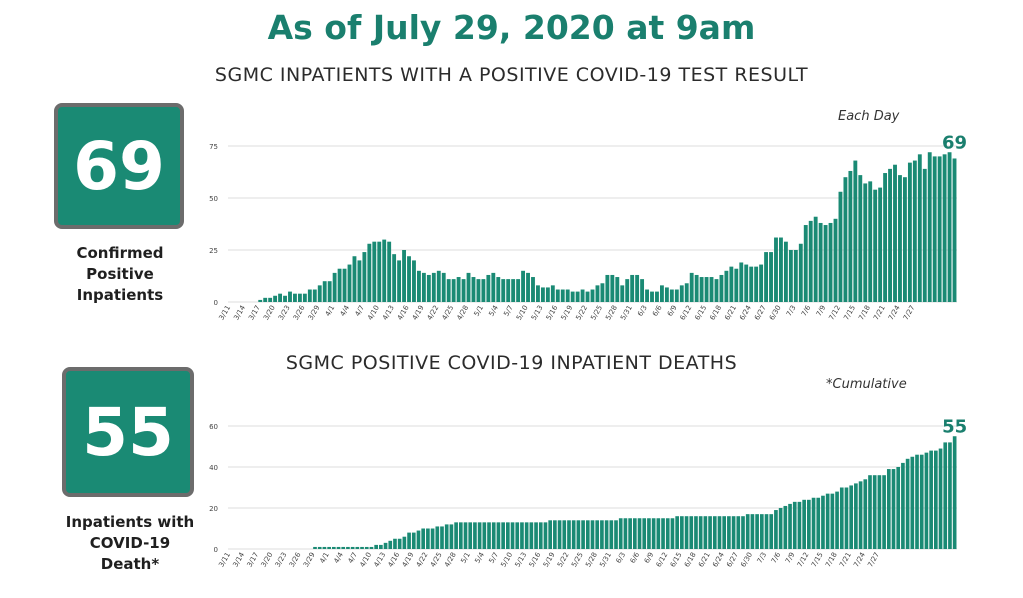 Image resolution: width=1023 pixels, height=598 pixels. I want to click on x-tick-label: 5/19, so click(567, 313).